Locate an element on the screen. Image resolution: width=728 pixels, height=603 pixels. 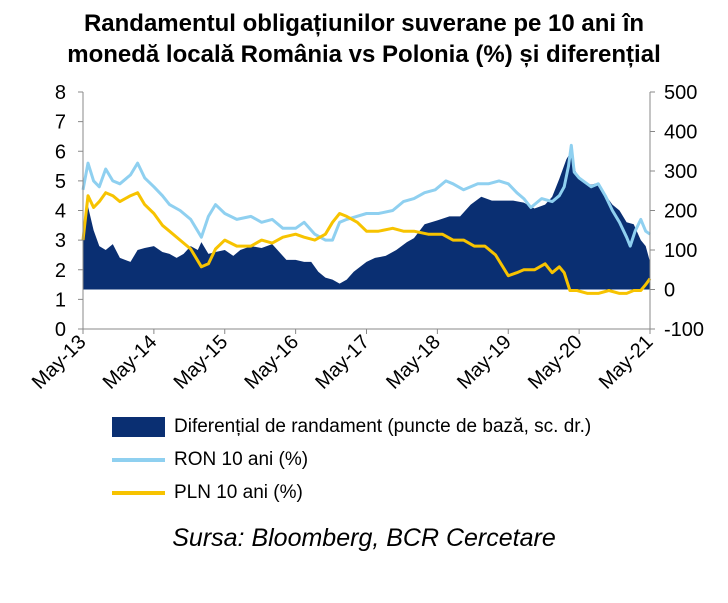
y-left-tick-label: 6 is located at coordinates (60, 152).